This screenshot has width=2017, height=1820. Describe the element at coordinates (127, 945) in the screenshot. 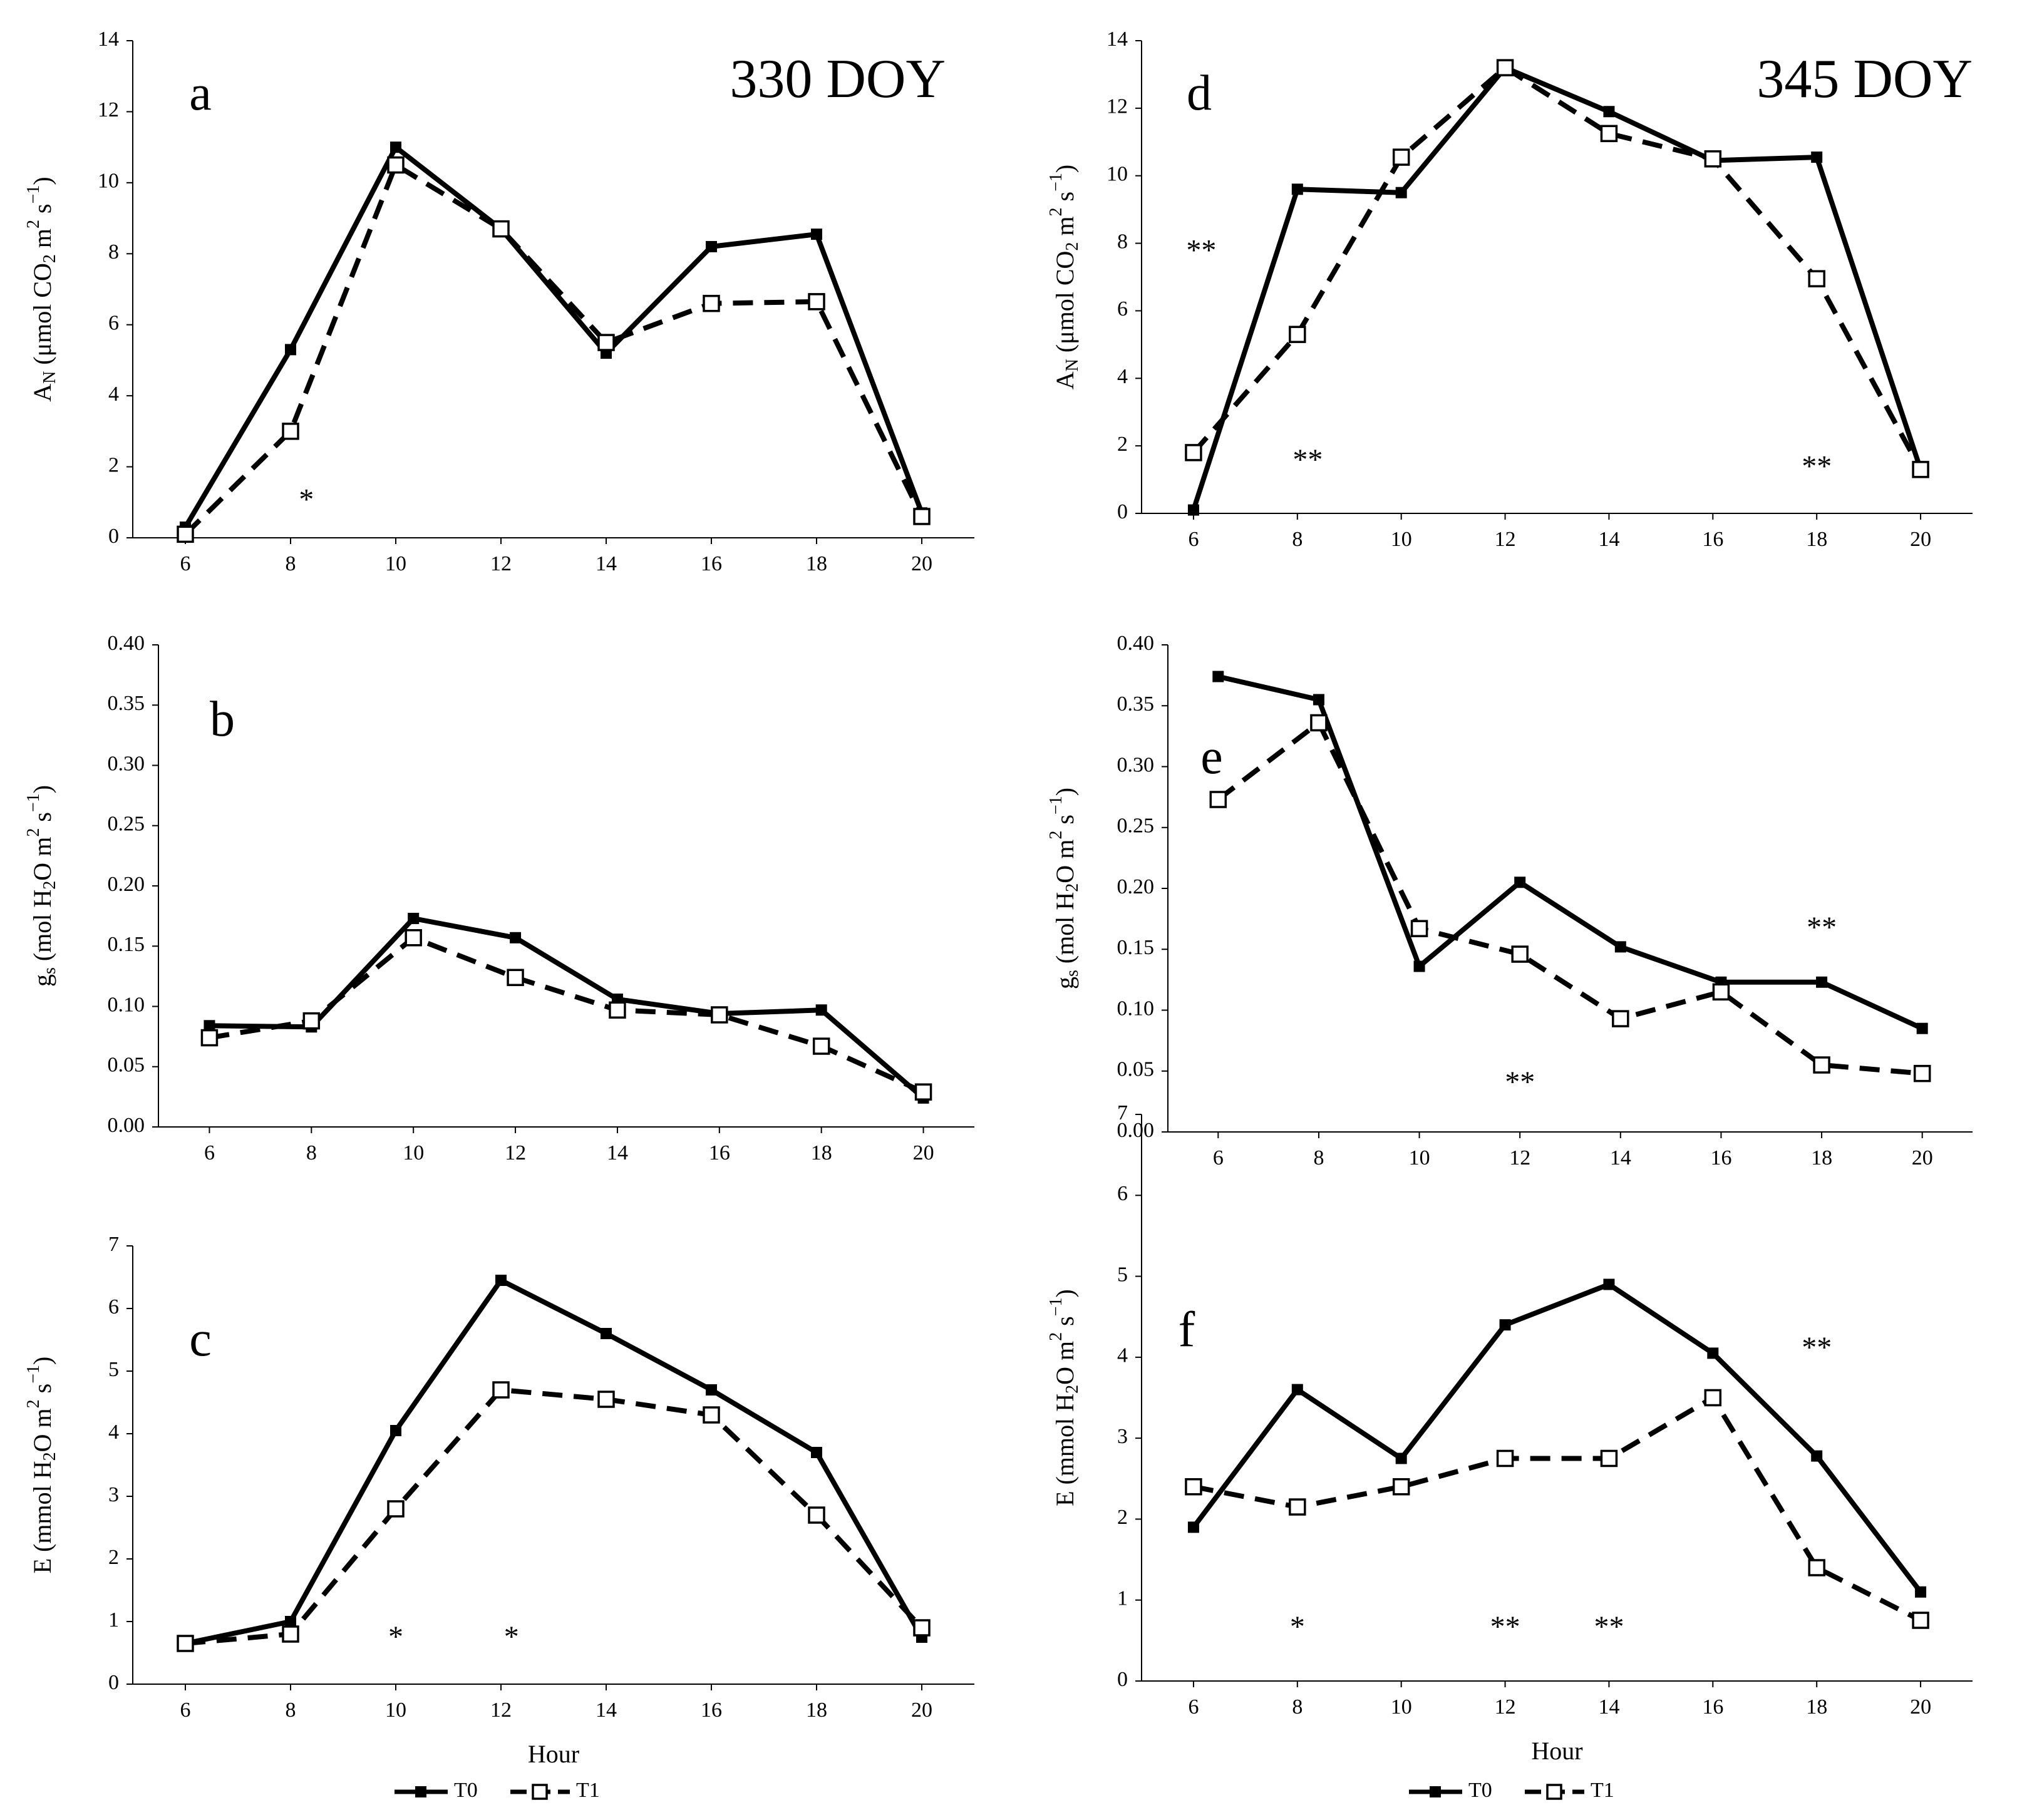

I see `y-tick-label: 0.15` at that location.